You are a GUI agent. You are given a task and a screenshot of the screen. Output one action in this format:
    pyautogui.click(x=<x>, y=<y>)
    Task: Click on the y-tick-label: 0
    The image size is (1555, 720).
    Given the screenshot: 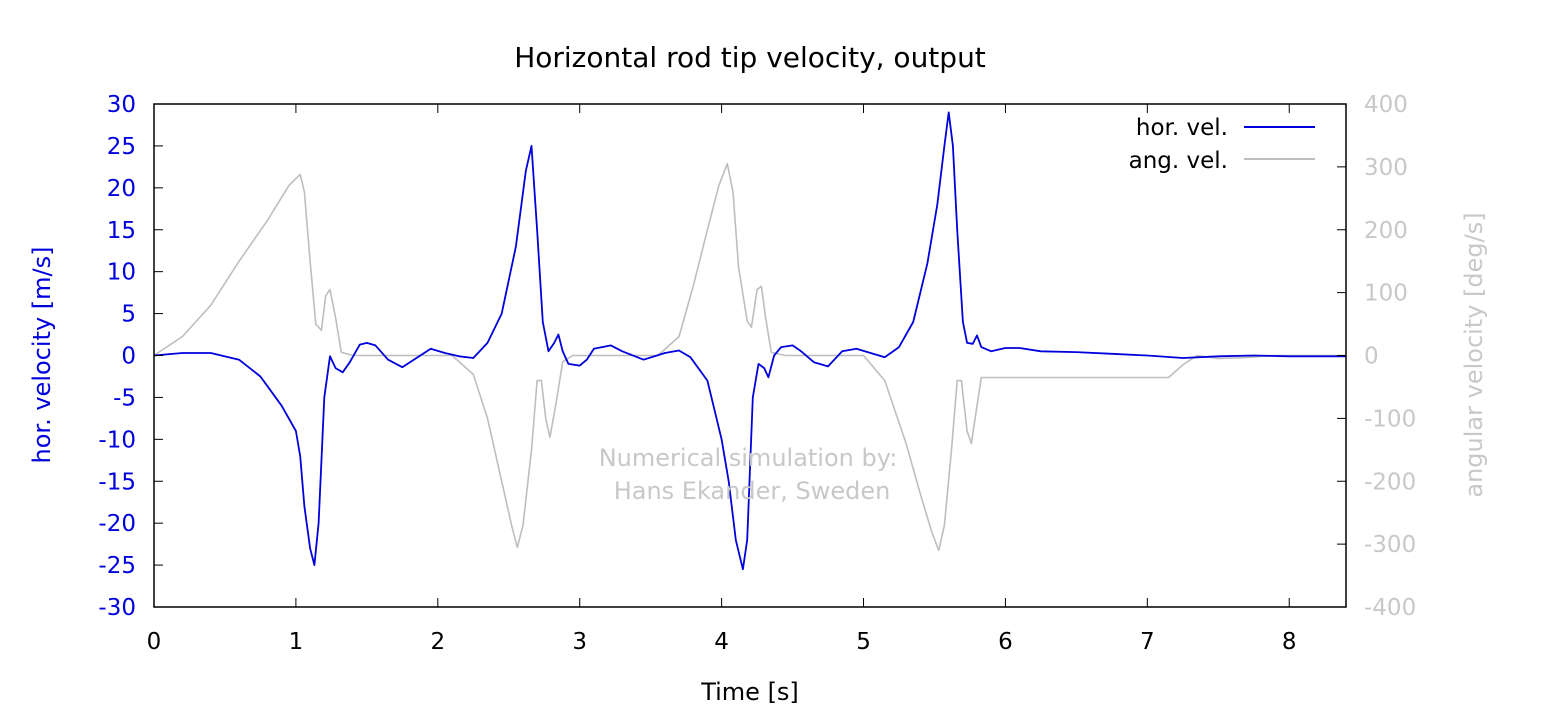 What is the action you would take?
    pyautogui.click(x=128, y=357)
    